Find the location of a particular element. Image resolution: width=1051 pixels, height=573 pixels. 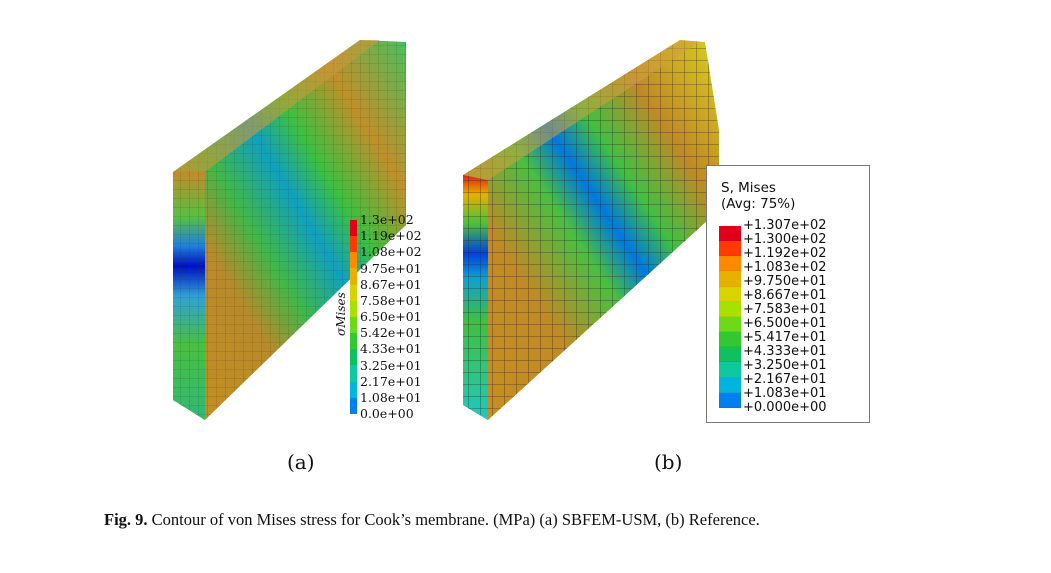

legend-a-colorbar is located at coordinates (353, 317).